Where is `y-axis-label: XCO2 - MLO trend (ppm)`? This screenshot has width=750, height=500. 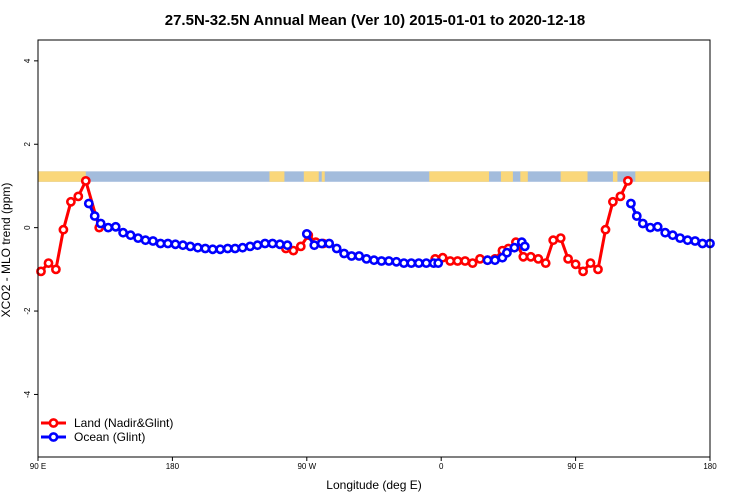 y-axis-label: XCO2 - MLO trend (ppm) is located at coordinates (6, 250).